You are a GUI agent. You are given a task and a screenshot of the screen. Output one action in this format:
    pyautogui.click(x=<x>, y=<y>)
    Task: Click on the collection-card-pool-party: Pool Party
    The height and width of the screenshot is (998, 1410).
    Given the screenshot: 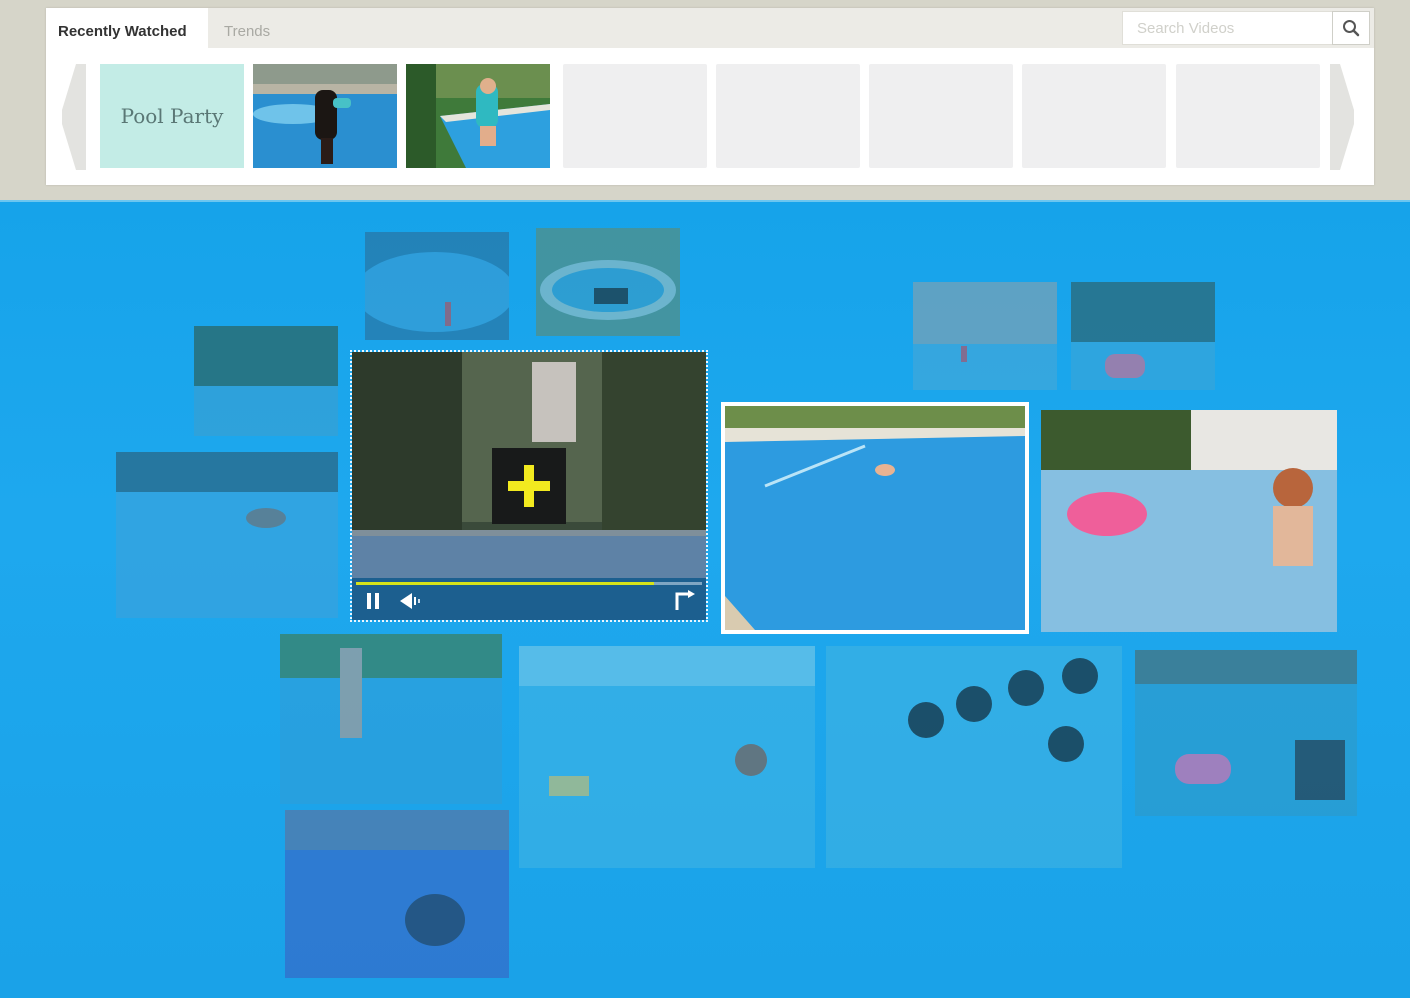 What is the action you would take?
    pyautogui.click(x=172, y=116)
    